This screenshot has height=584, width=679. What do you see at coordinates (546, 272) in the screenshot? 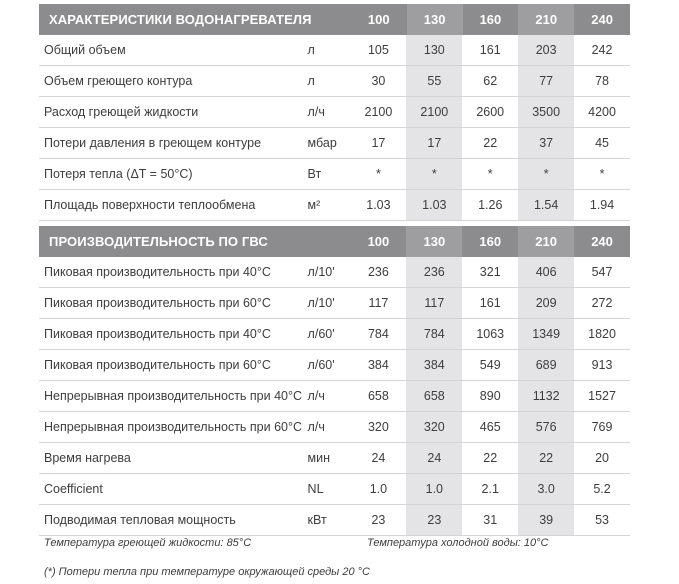
I see `value-cell: 406` at bounding box center [546, 272].